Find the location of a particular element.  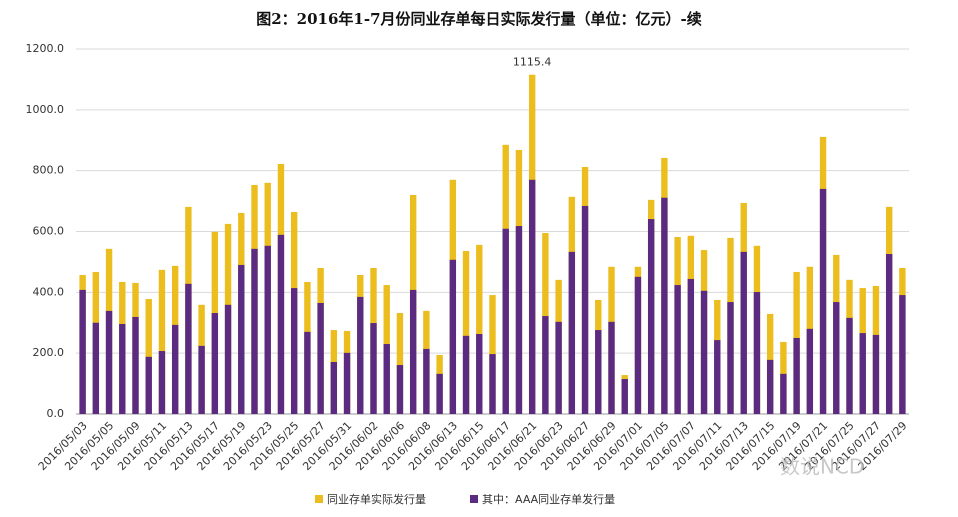

y-tick-label: 800.0 is located at coordinates (49, 170).